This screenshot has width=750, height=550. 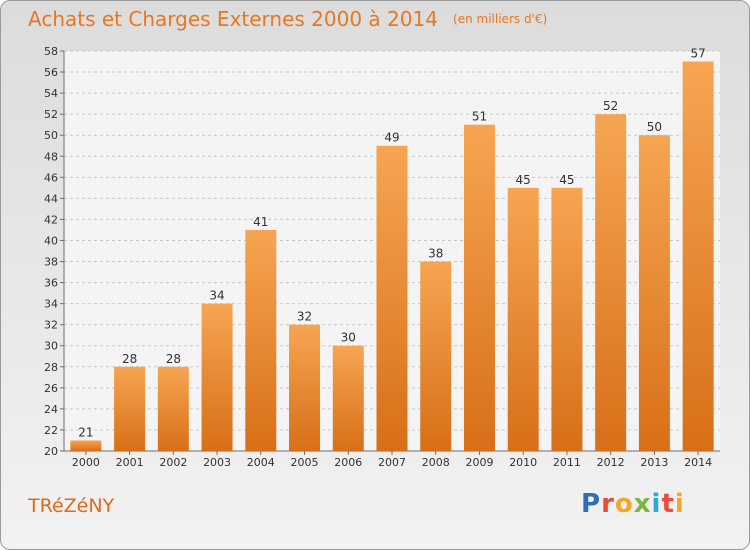 I want to click on y-tick-label: 58, so click(x=51, y=51).